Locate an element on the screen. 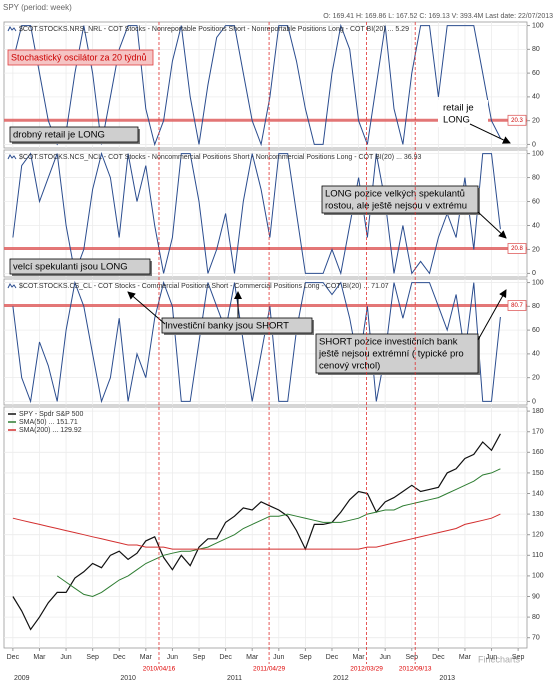  legend-label: SPY - Spdr S&P 500 is located at coordinates (51, 414).